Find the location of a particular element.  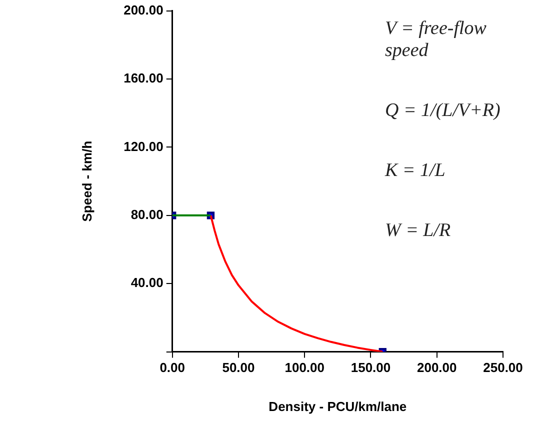

annotation: W = L/R is located at coordinates (418, 231).